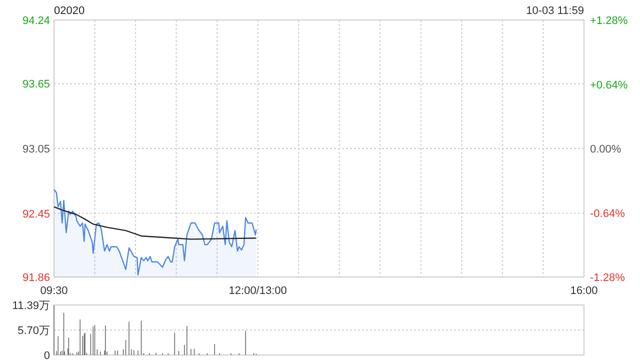 Image resolution: width=640 pixels, height=360 pixels. Describe the element at coordinates (54, 291) in the screenshot. I see `x-tick-label: 09:30` at that location.